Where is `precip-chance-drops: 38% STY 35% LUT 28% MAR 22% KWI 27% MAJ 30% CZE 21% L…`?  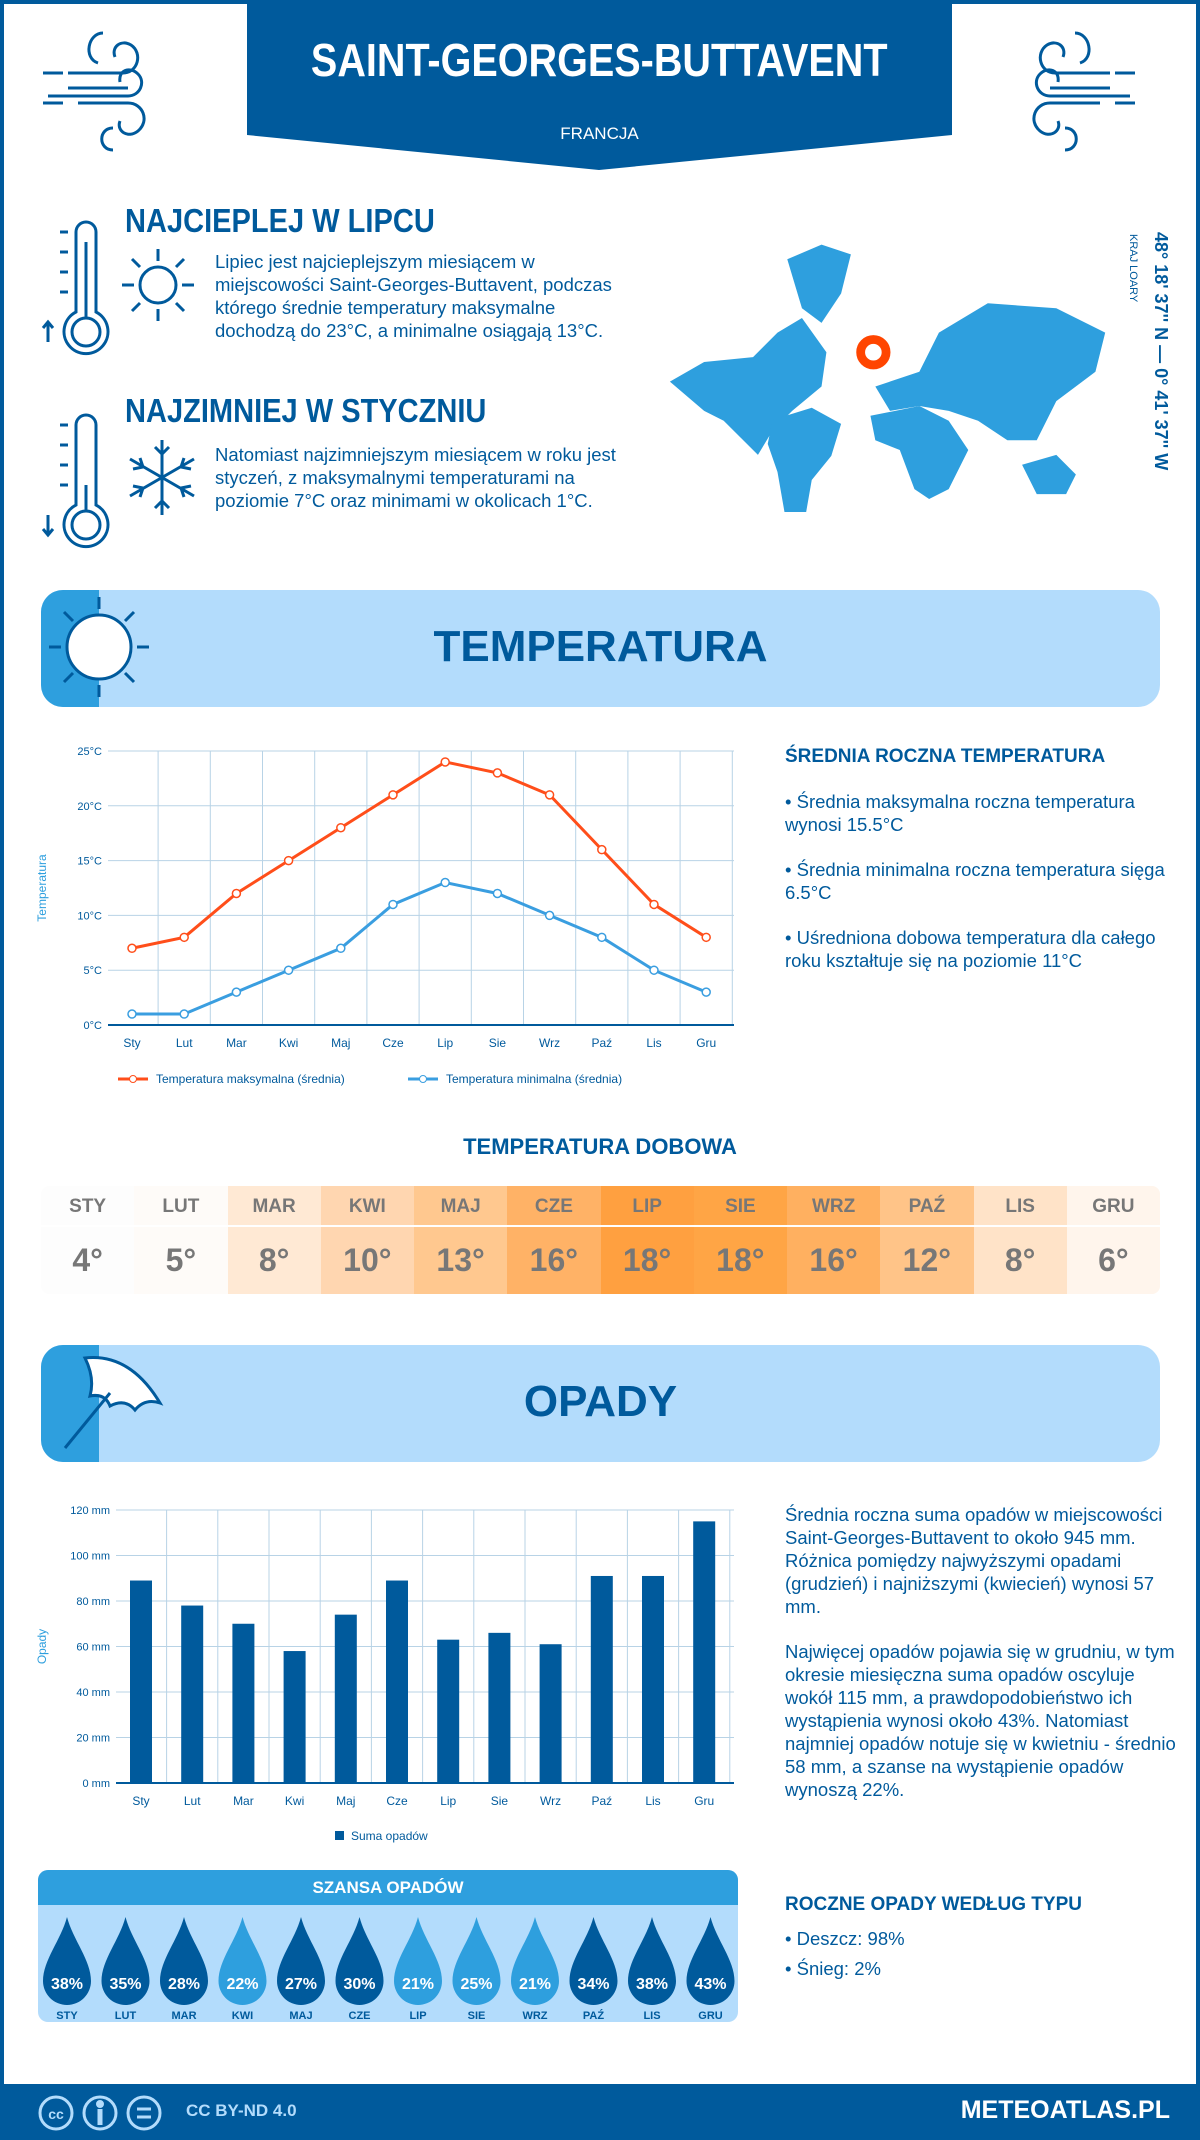
precip-chance-drops: 38% STY 35% LUT 28% MAR 22% KWI 27% MAJ 30% CZE 21% L… is located at coordinates (389, 1969).